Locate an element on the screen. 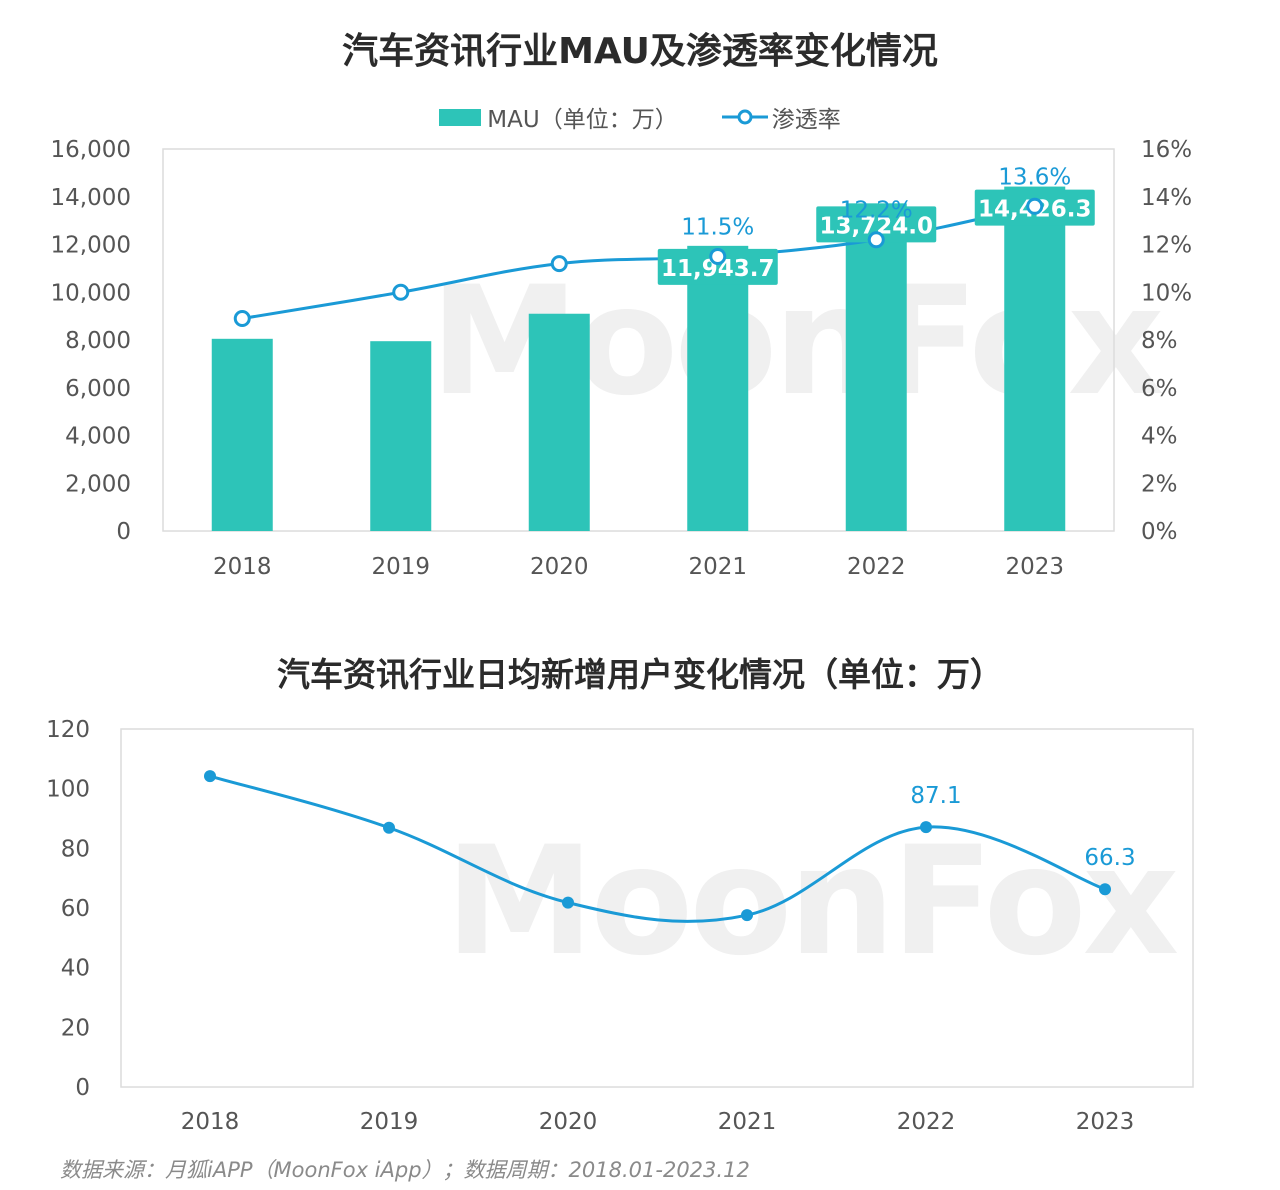 The image size is (1280, 1190). chart2-x-tick-label: 2023 is located at coordinates (1105, 1122).